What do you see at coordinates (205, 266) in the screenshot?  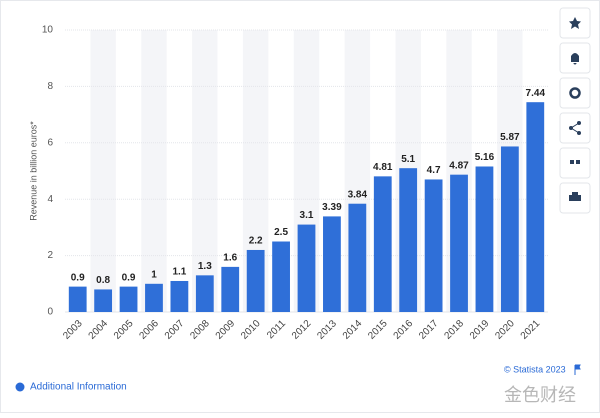 I see `value-label: 1.3` at bounding box center [205, 266].